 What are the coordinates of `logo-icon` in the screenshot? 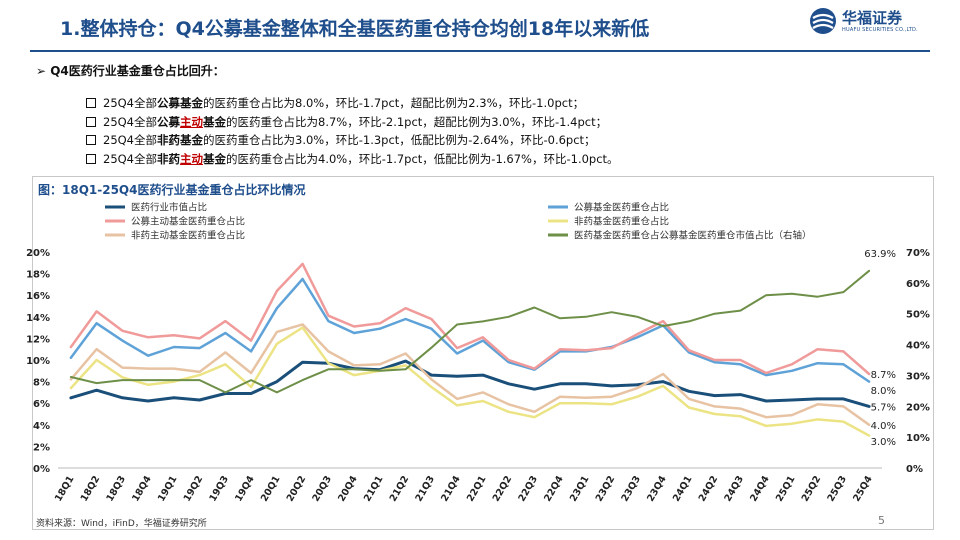 It's located at (823, 21).